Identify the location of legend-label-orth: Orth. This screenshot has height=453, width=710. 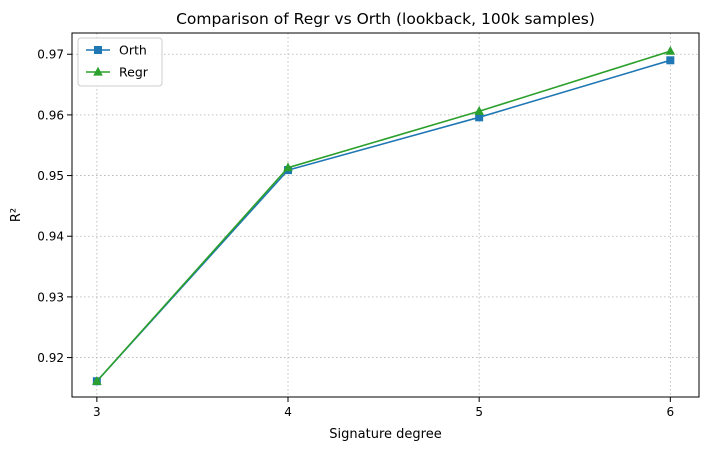
(133, 50).